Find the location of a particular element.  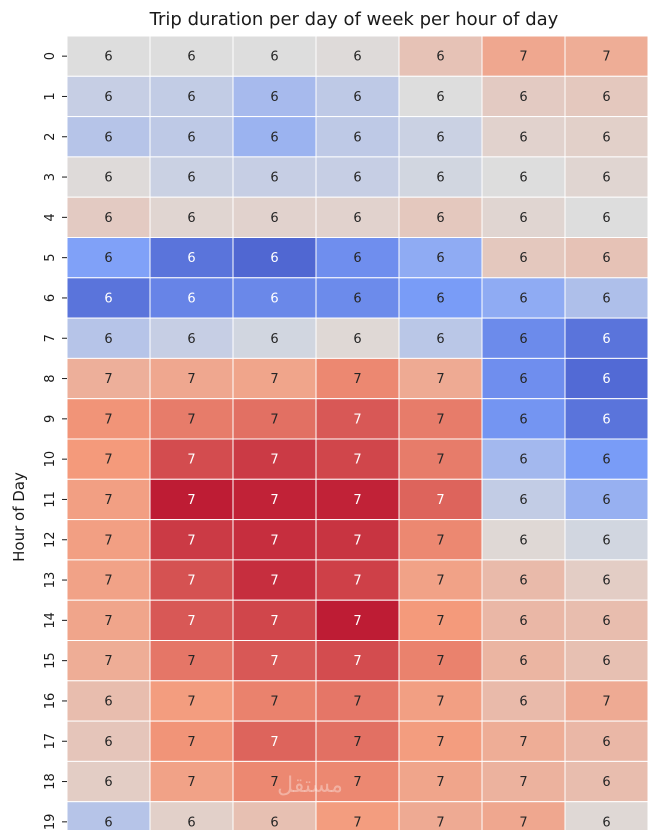

y-tick-label: 14 is located at coordinates (50, 620).